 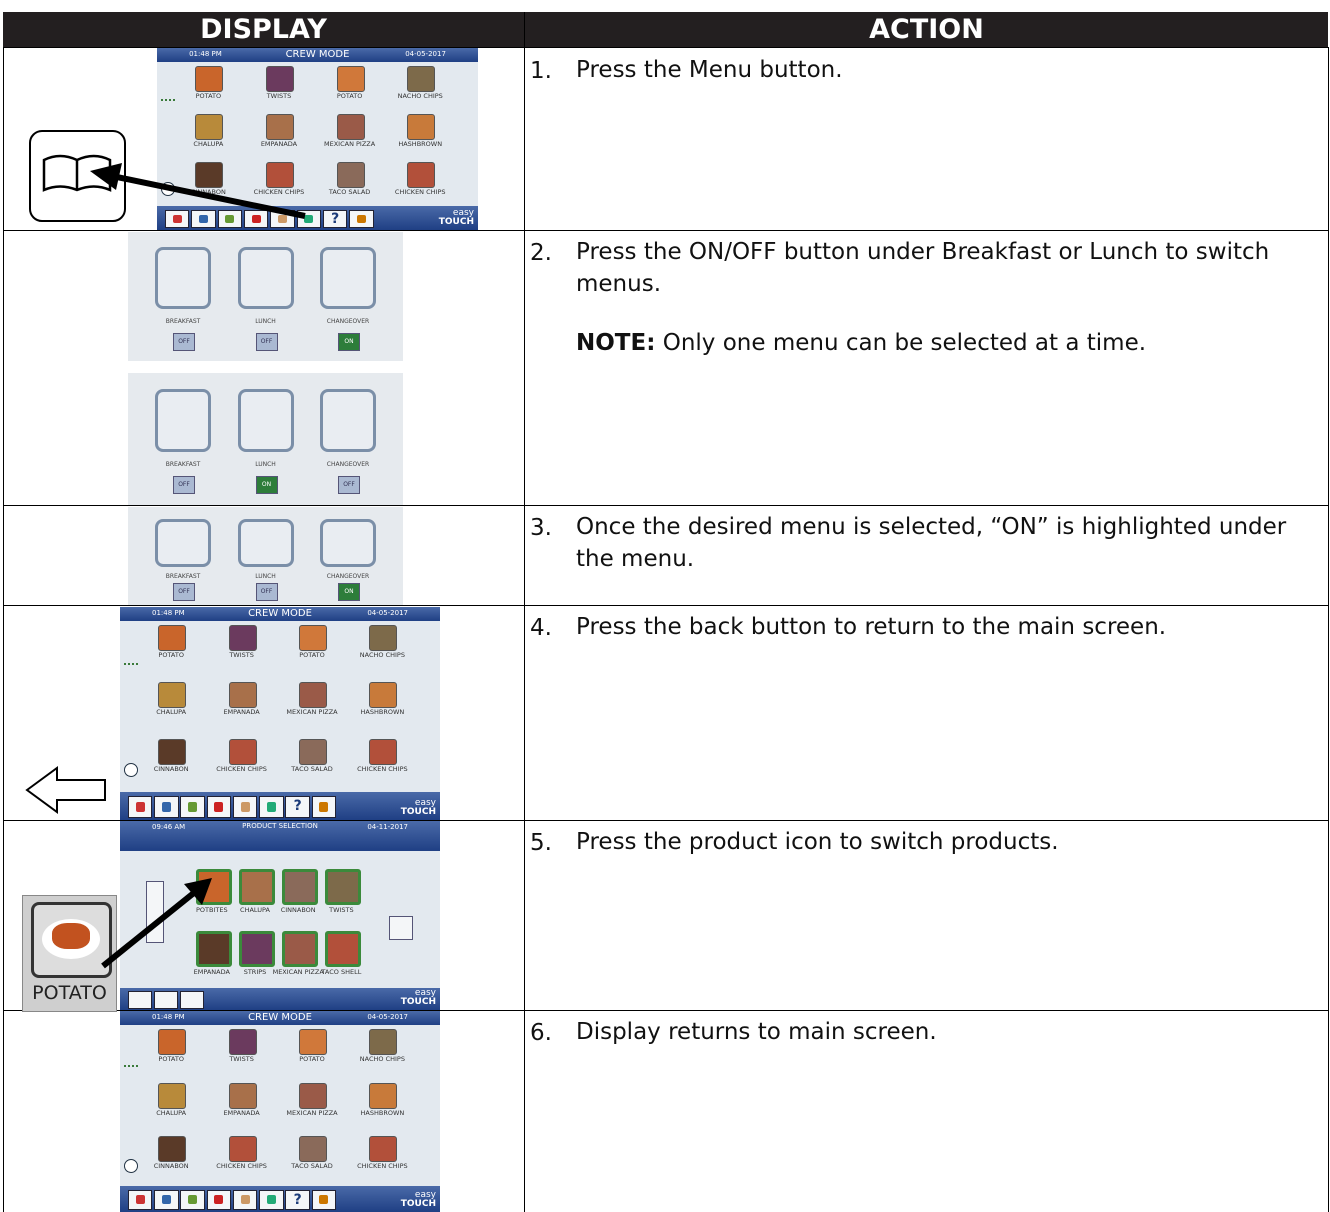 What do you see at coordinates (205, 54) in the screenshot?
I see `screen-time: 01:48 PM` at bounding box center [205, 54].